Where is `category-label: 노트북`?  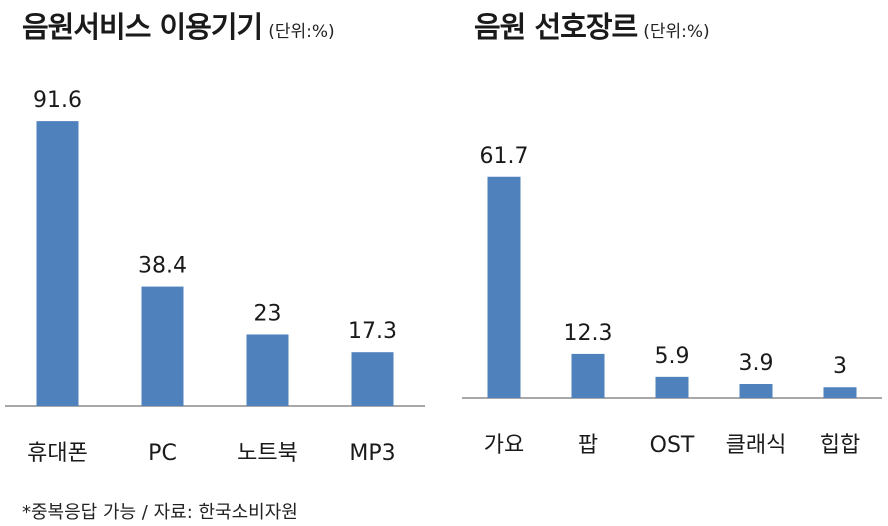
category-label: 노트북 is located at coordinates (267, 453).